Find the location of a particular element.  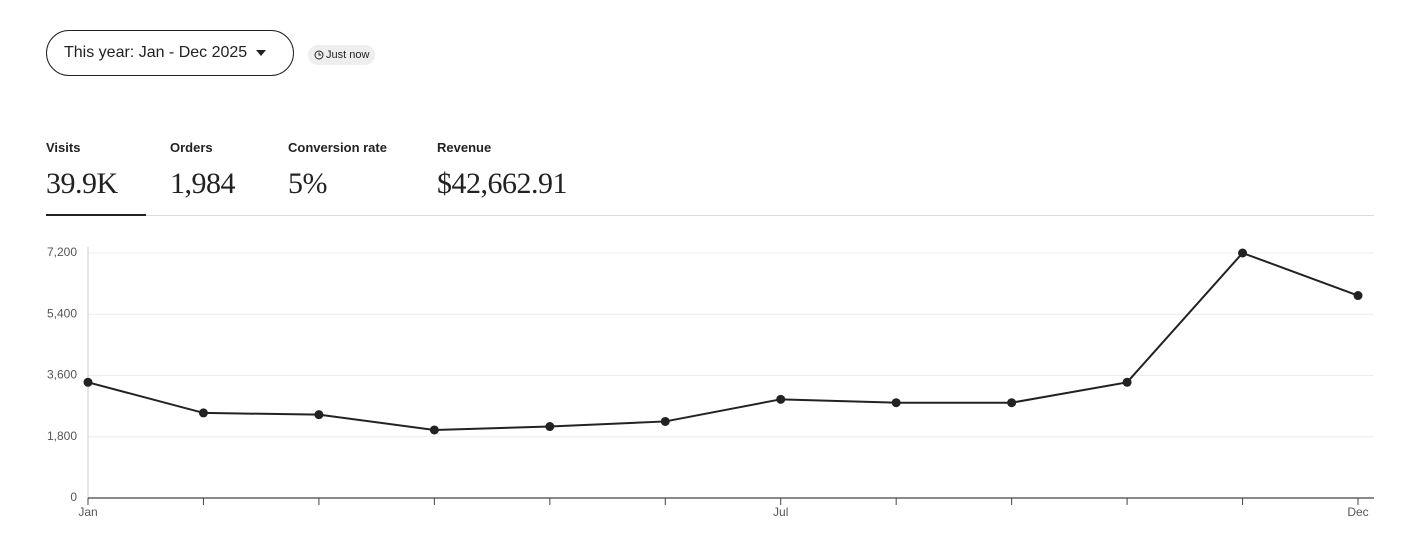

metric-tab: Conversion rate 5% is located at coordinates (337, 176).